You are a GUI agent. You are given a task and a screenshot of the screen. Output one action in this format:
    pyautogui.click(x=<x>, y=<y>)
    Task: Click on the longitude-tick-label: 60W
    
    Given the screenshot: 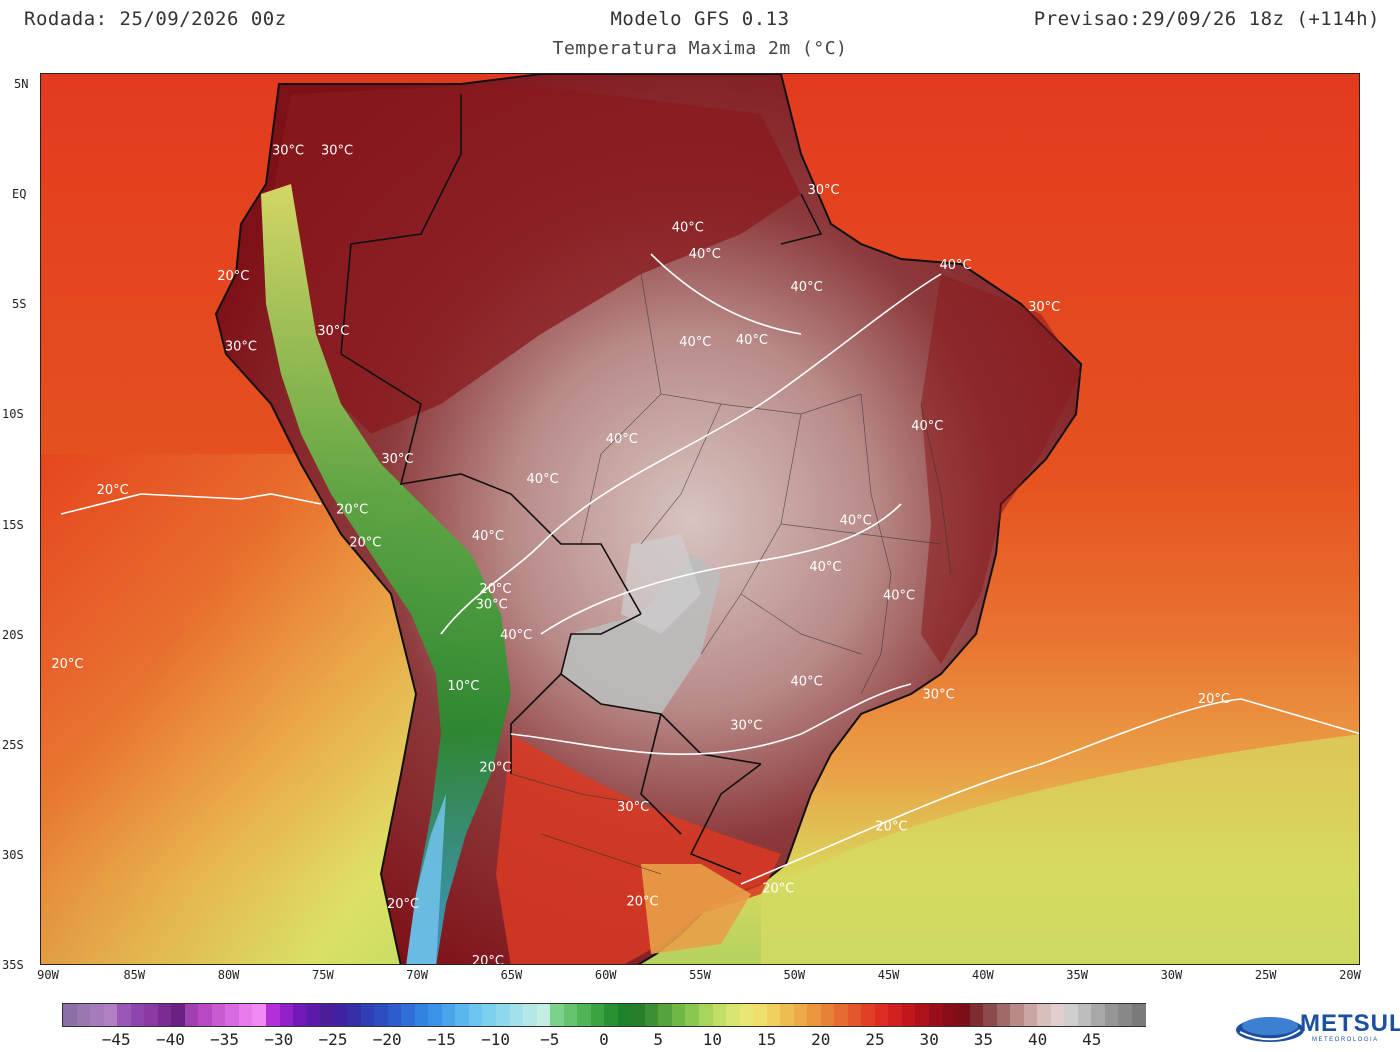 What is the action you would take?
    pyautogui.click(x=605, y=975)
    